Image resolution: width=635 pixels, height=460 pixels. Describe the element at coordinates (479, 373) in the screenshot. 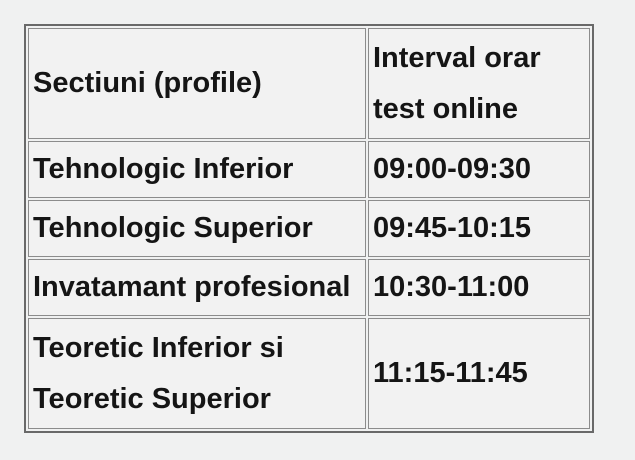

I see `interval-cell: 11:15-11:45` at that location.